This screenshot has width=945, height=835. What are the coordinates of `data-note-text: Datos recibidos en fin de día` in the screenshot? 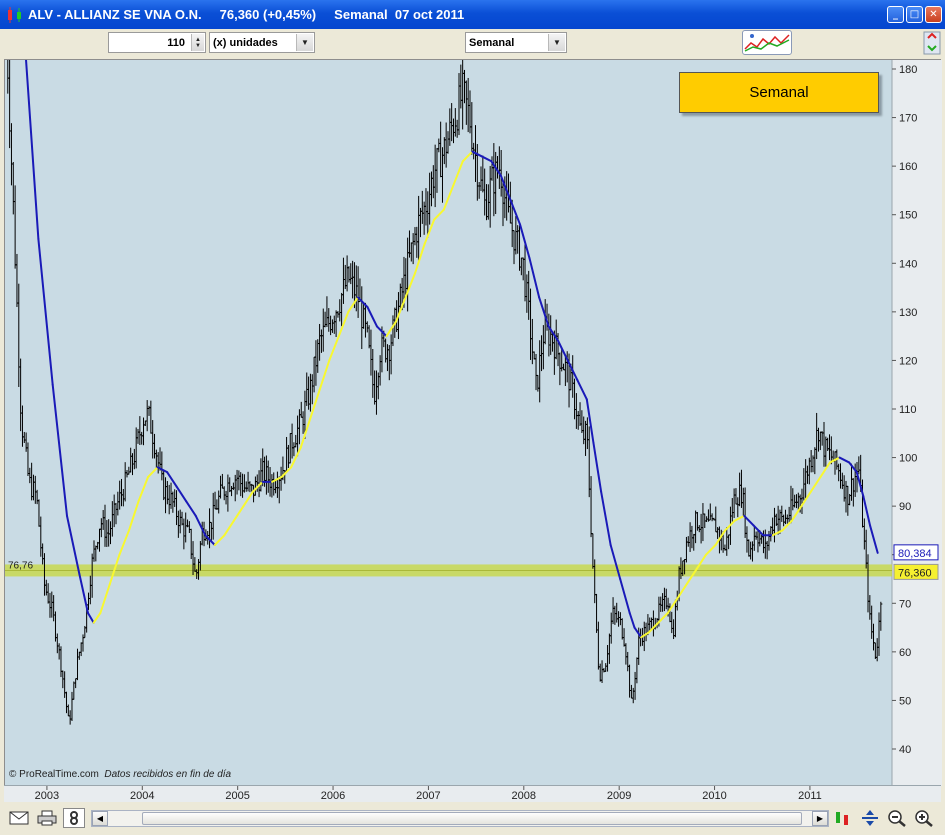 It's located at (168, 774).